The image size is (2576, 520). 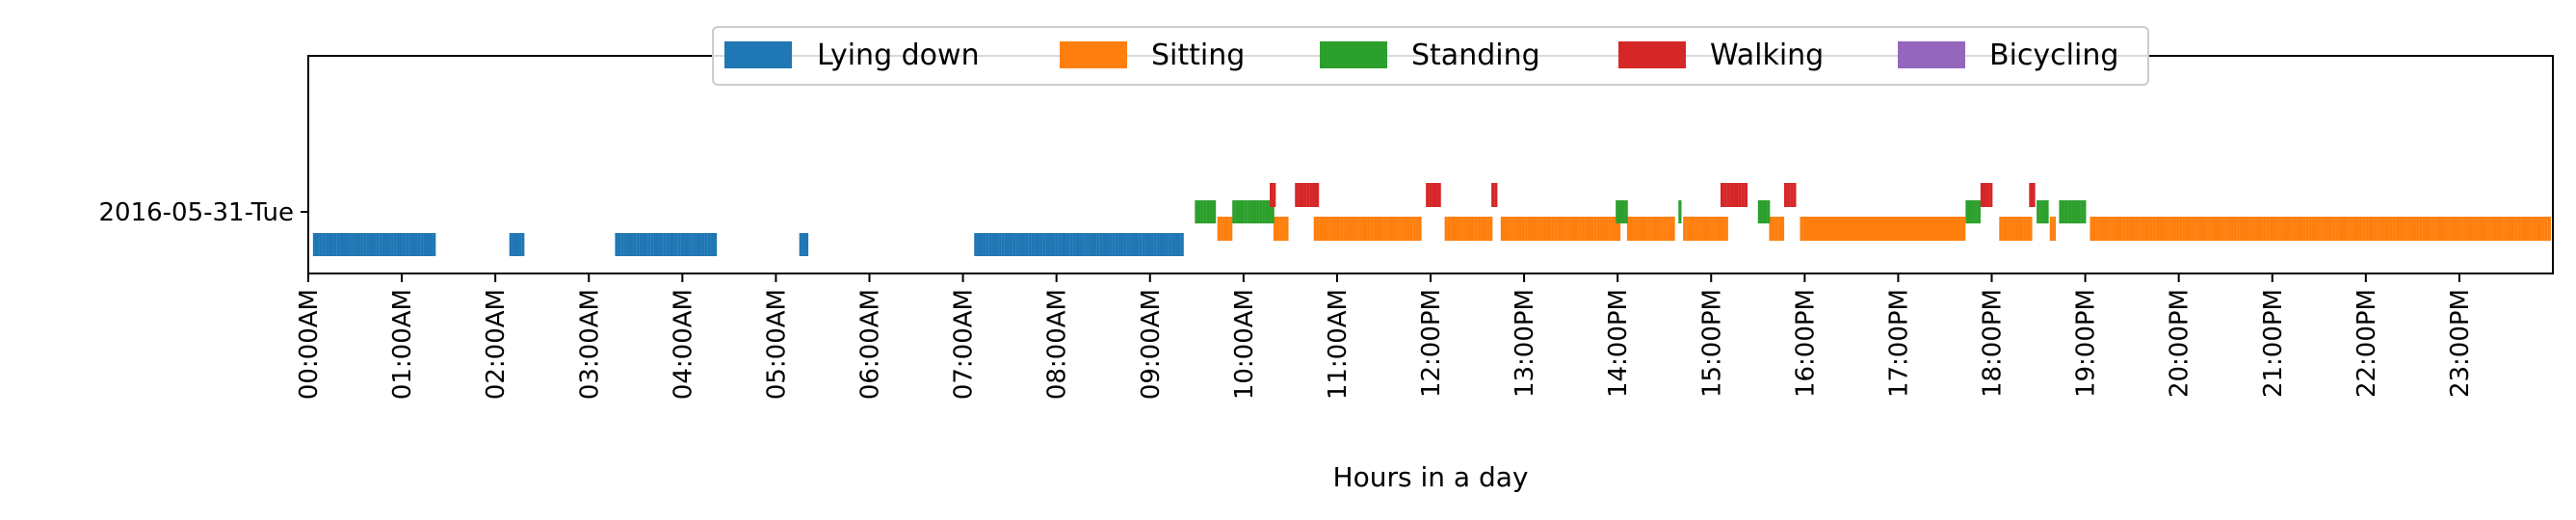 What do you see at coordinates (402, 345) in the screenshot?
I see `x-tick-label: 01:00AM` at bounding box center [402, 345].